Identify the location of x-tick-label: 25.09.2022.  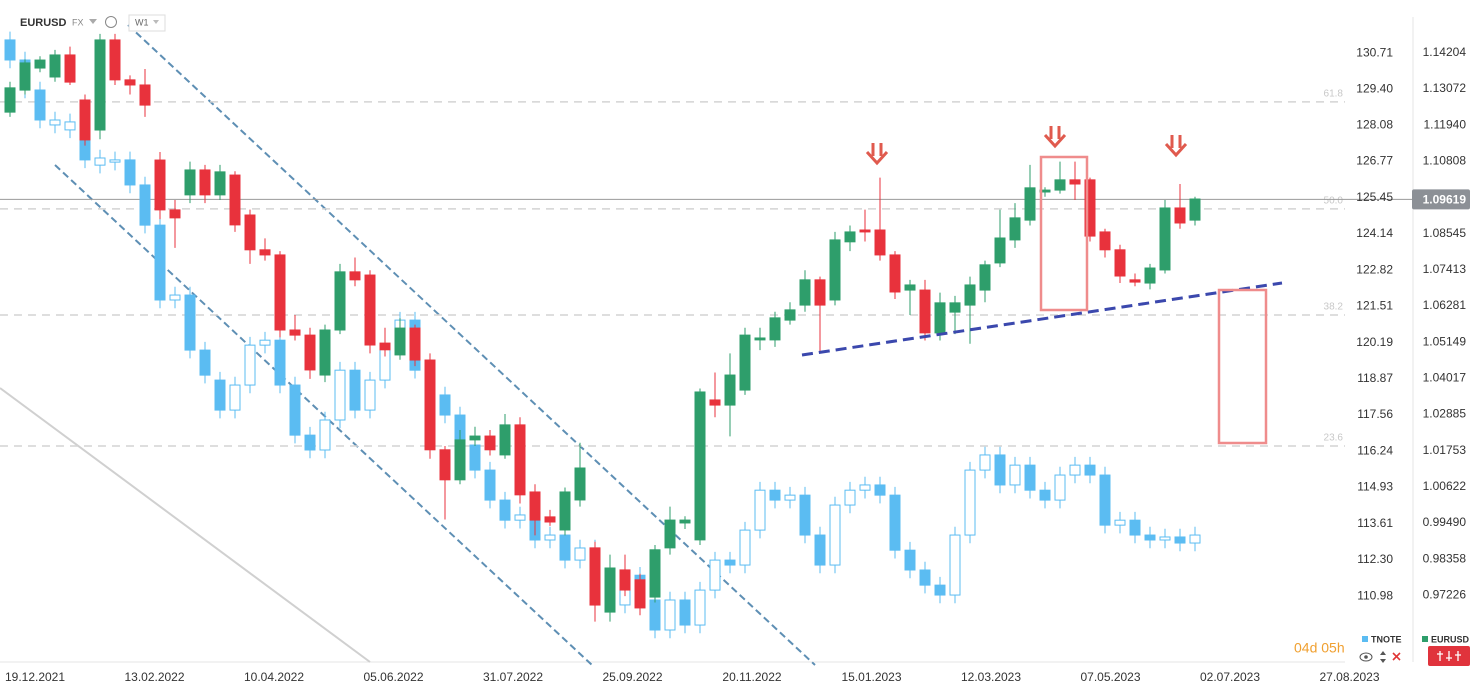
(632, 677).